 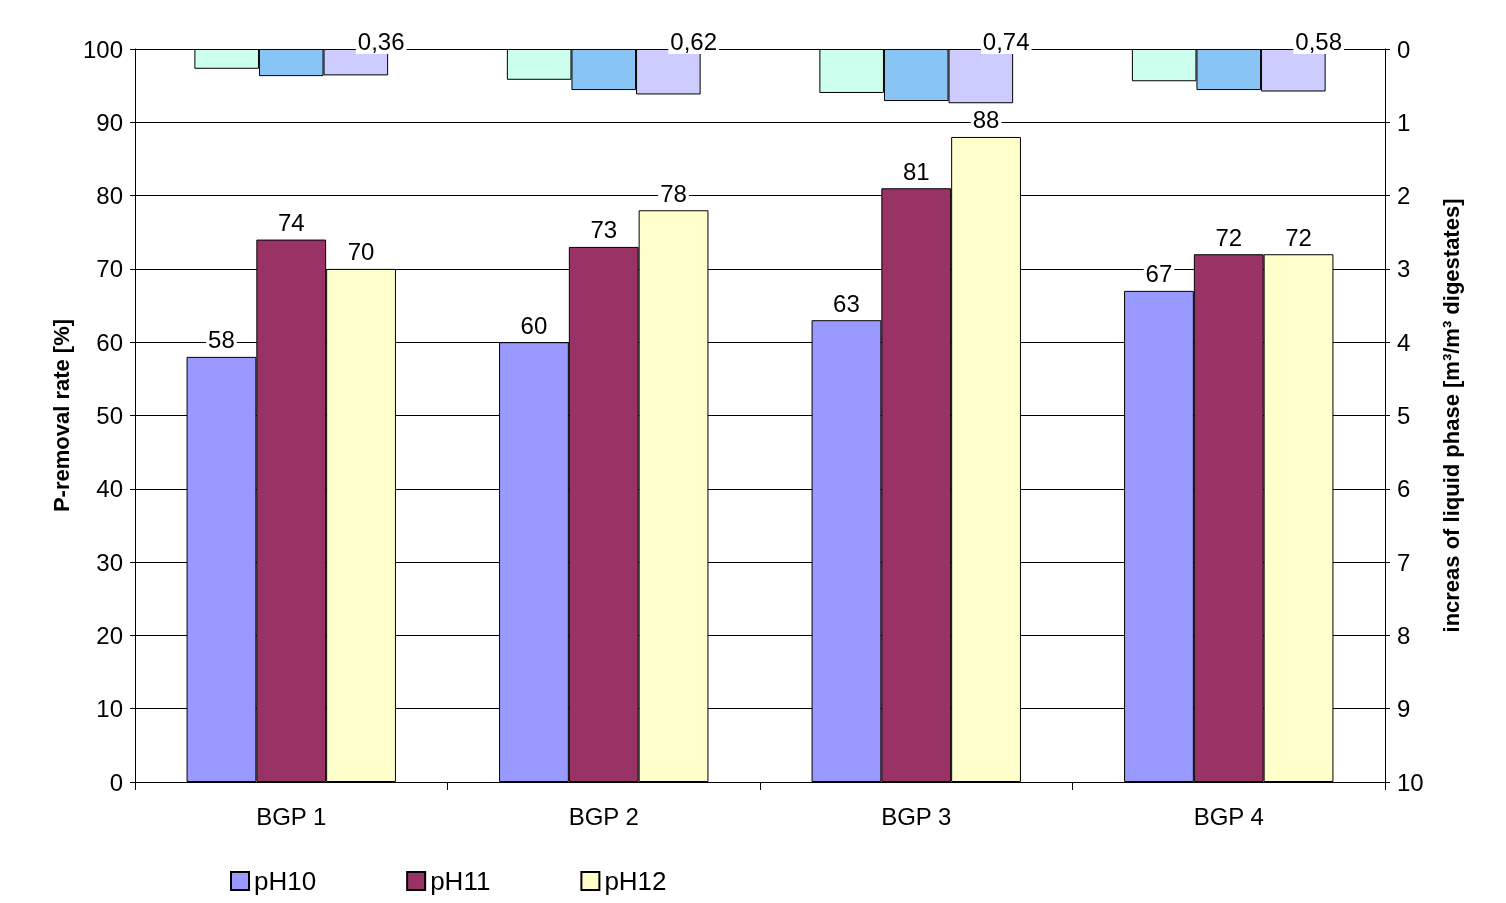 I want to click on data-label: 74, so click(x=291, y=223).